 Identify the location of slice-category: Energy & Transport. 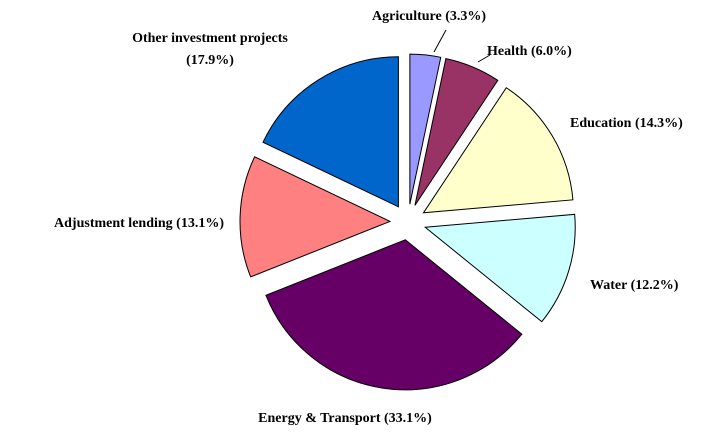
(319, 418).